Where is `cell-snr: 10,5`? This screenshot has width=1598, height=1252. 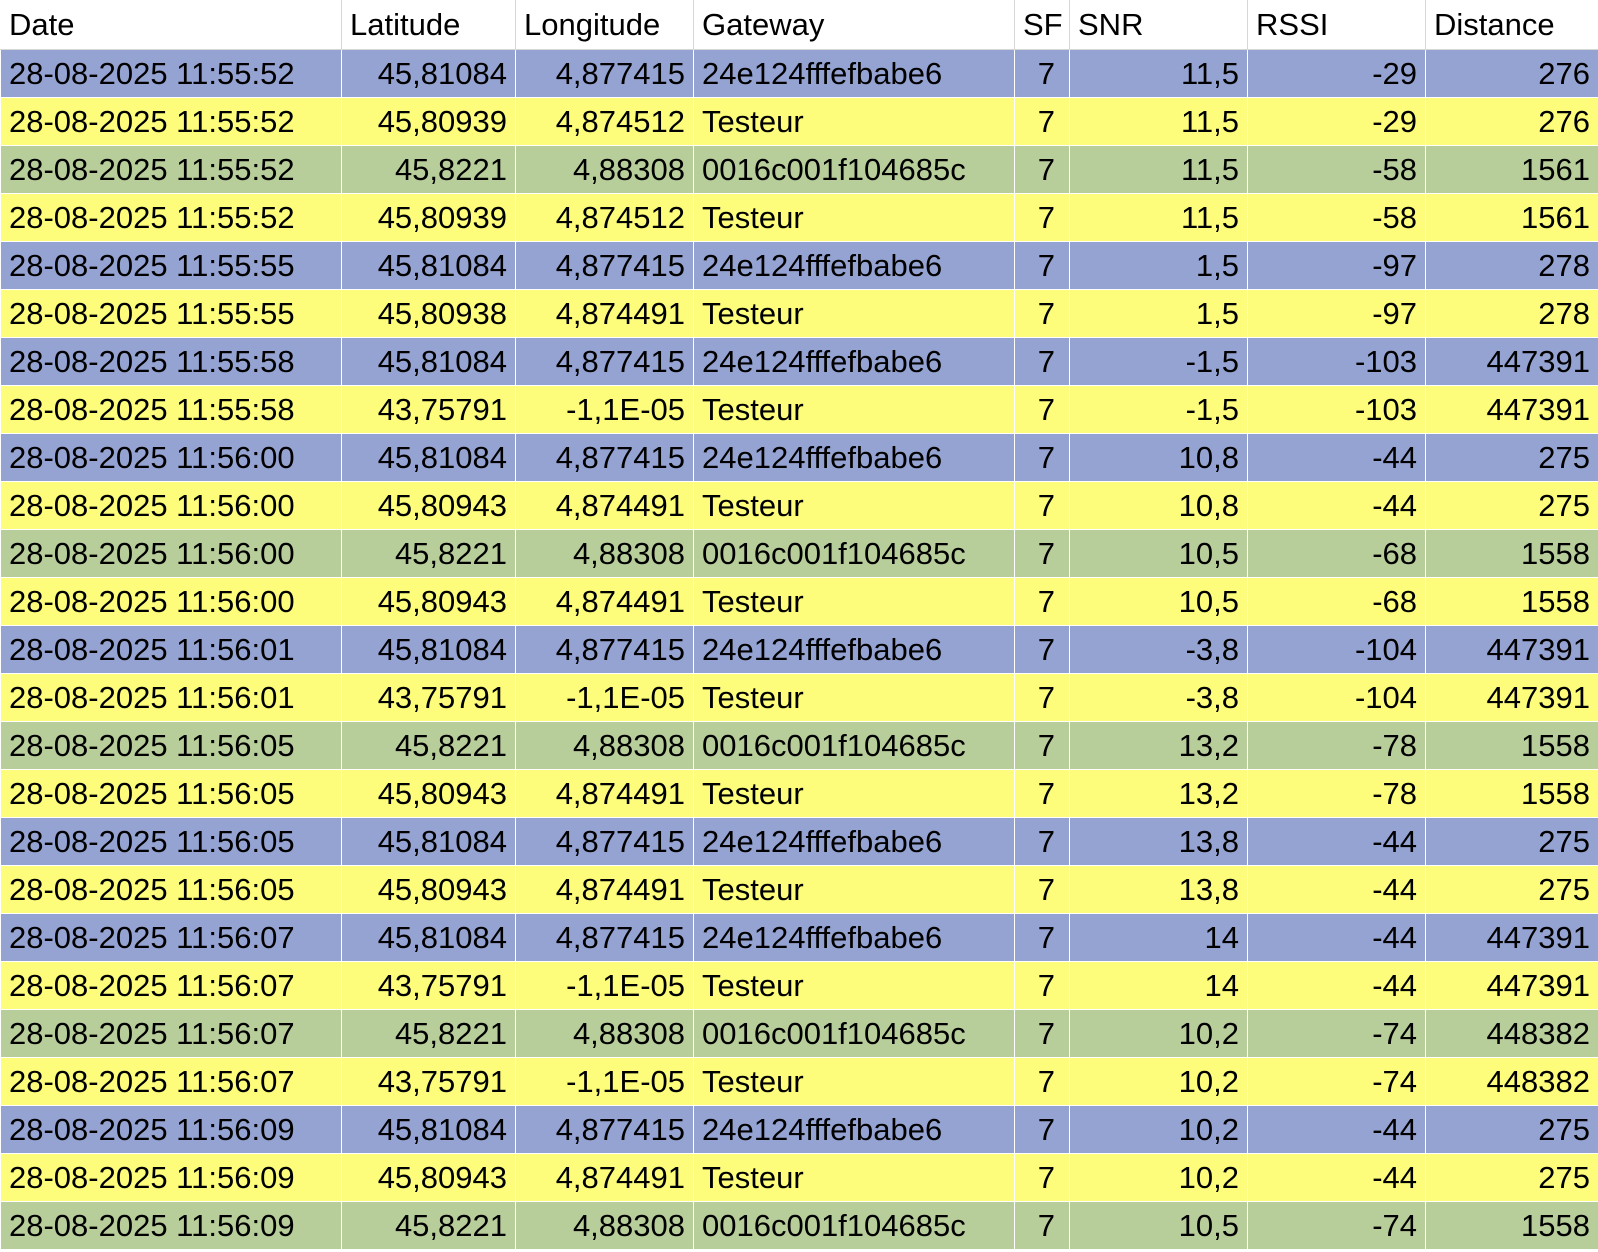
cell-snr: 10,5 is located at coordinates (1158, 601).